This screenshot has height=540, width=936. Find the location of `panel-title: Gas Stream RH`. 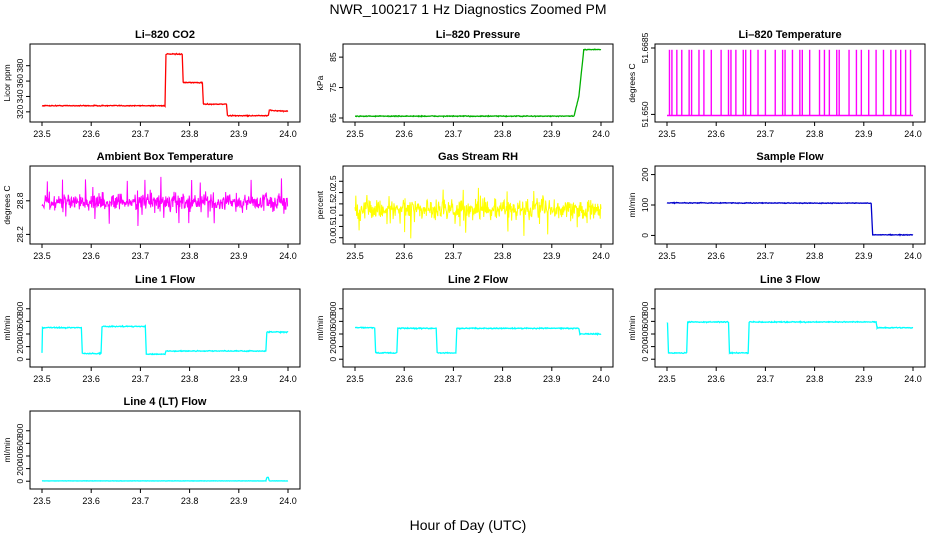

panel-title: Gas Stream RH is located at coordinates (478, 157).